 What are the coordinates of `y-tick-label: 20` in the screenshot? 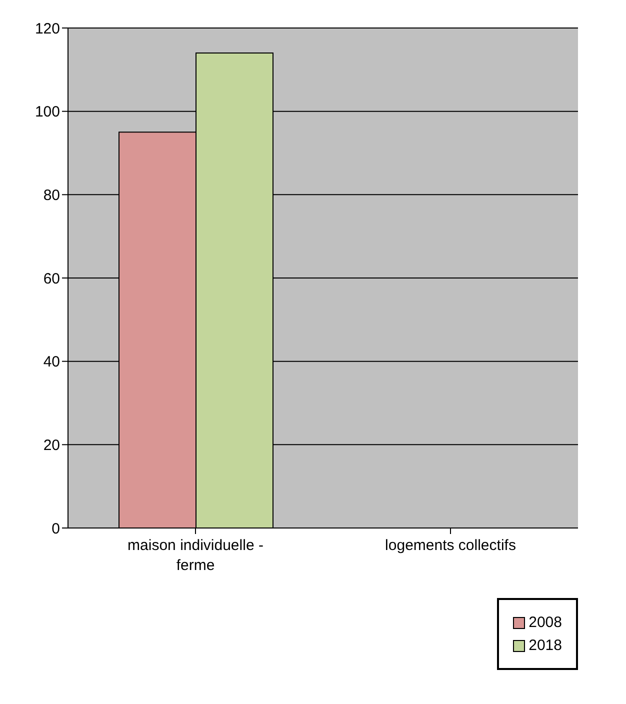 It's located at (51, 445).